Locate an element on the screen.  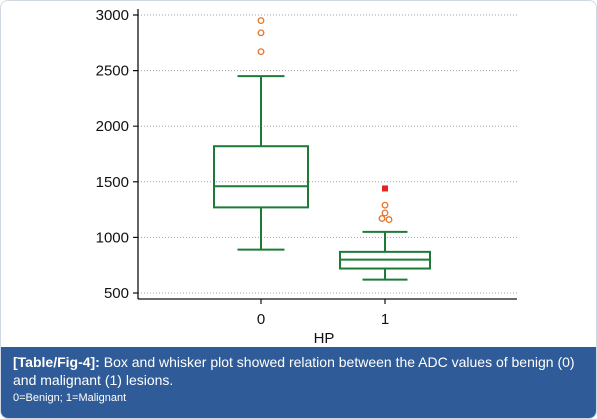
caption-note: 0=Benign; 1=Malignant is located at coordinates (70, 398).